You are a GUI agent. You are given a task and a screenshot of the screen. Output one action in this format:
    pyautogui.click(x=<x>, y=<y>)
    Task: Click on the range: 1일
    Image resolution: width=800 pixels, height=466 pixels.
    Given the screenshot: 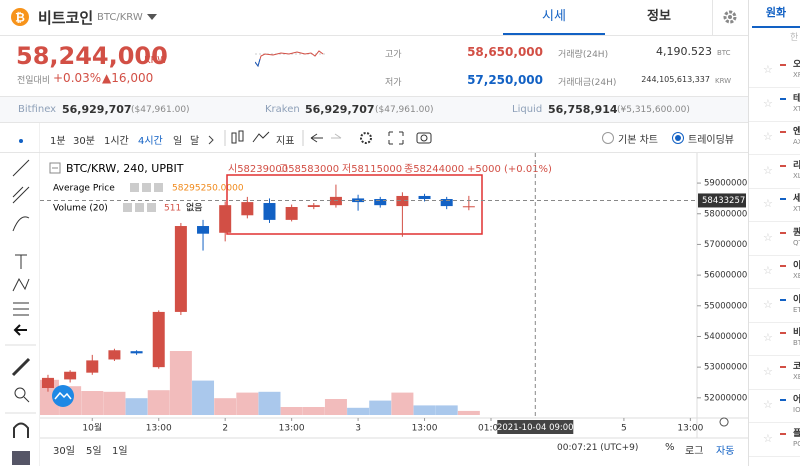 What is the action you would take?
    pyautogui.click(x=120, y=451)
    